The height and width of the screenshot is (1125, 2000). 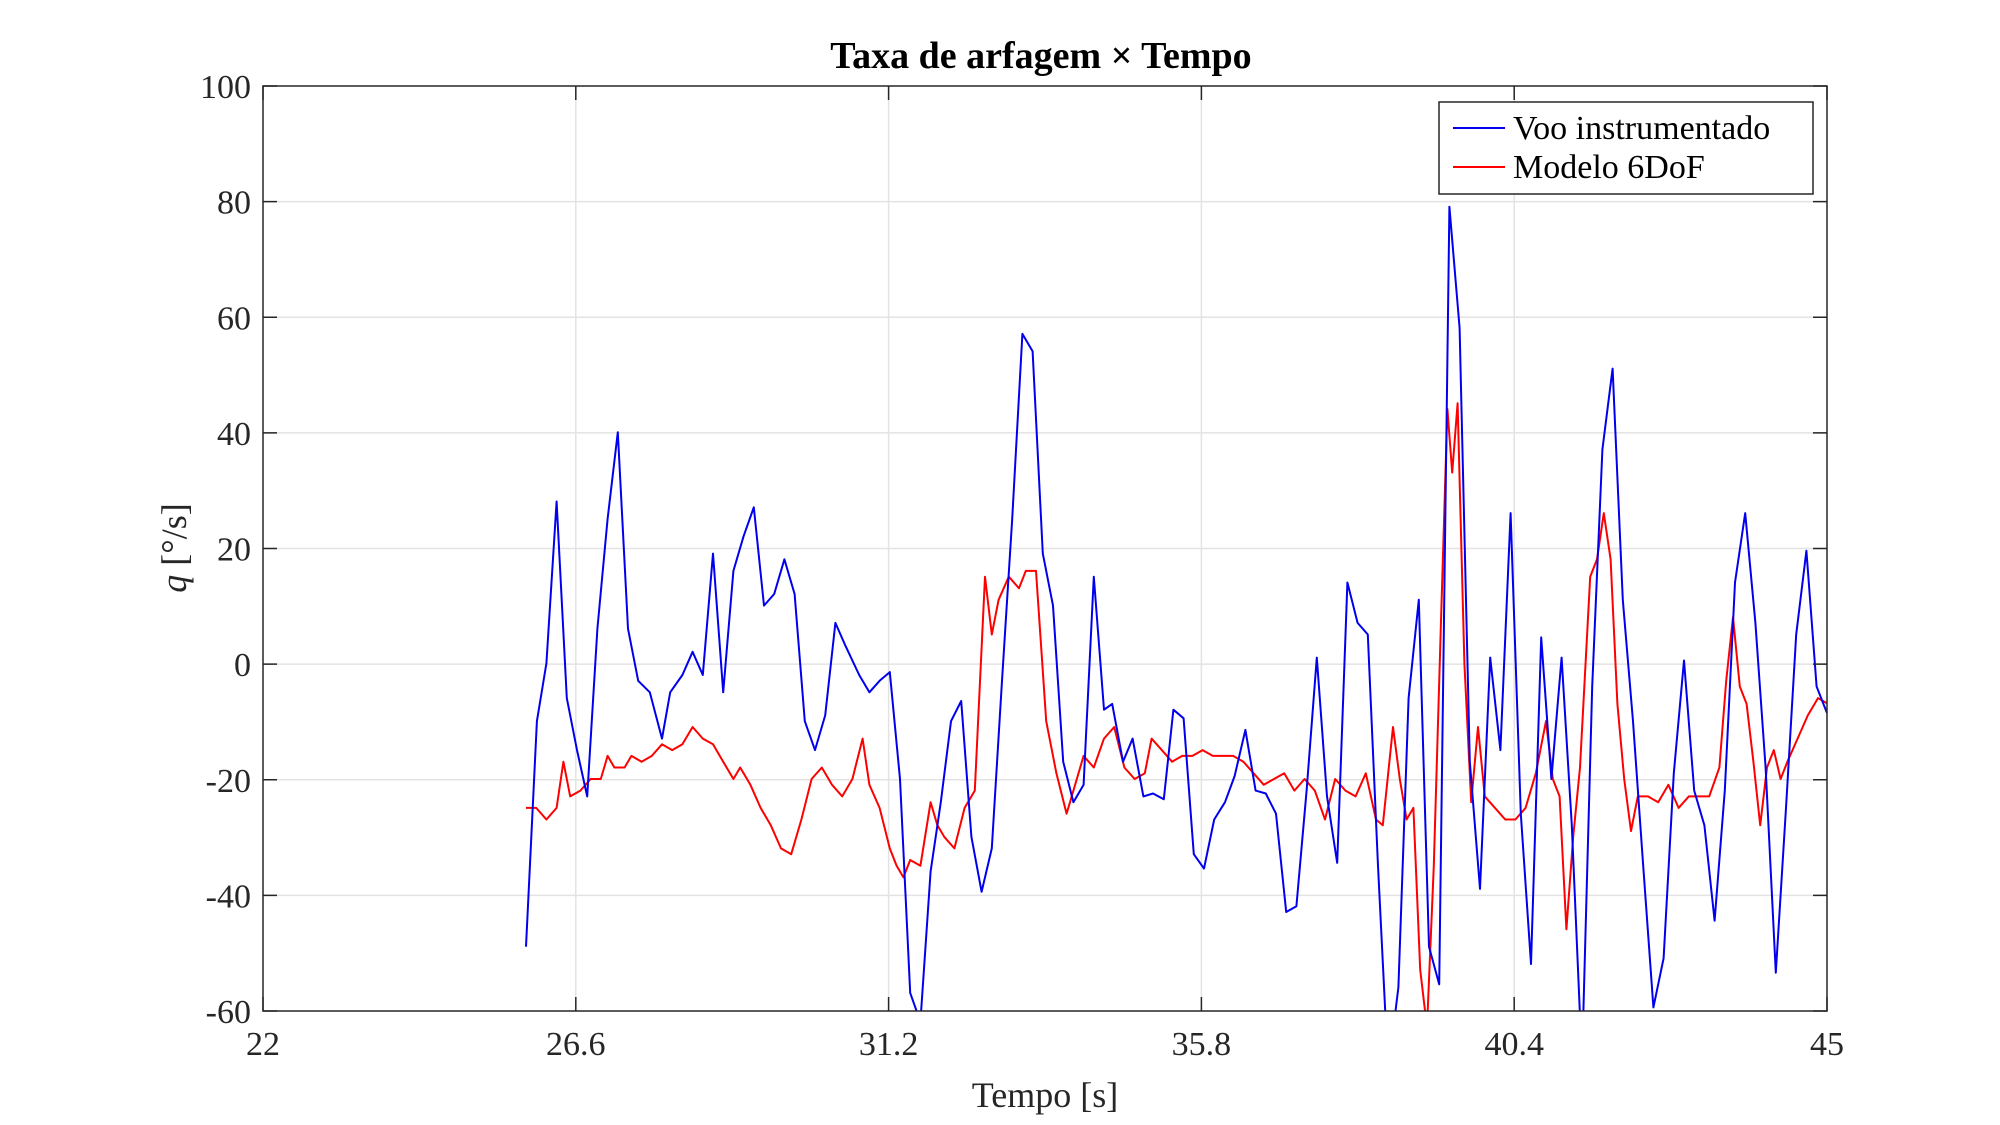 What do you see at coordinates (234, 434) in the screenshot?
I see `y-tick-label: 40` at bounding box center [234, 434].